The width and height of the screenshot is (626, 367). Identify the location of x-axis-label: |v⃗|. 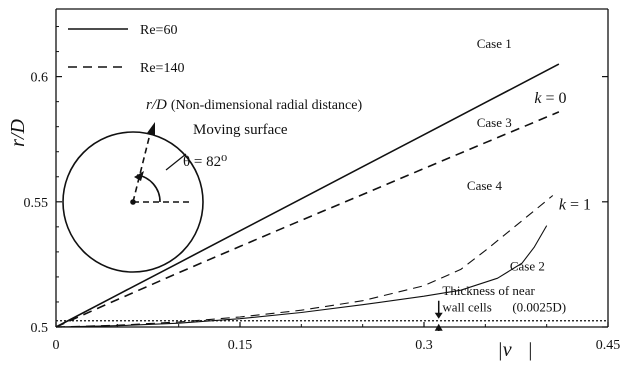
(514, 350).